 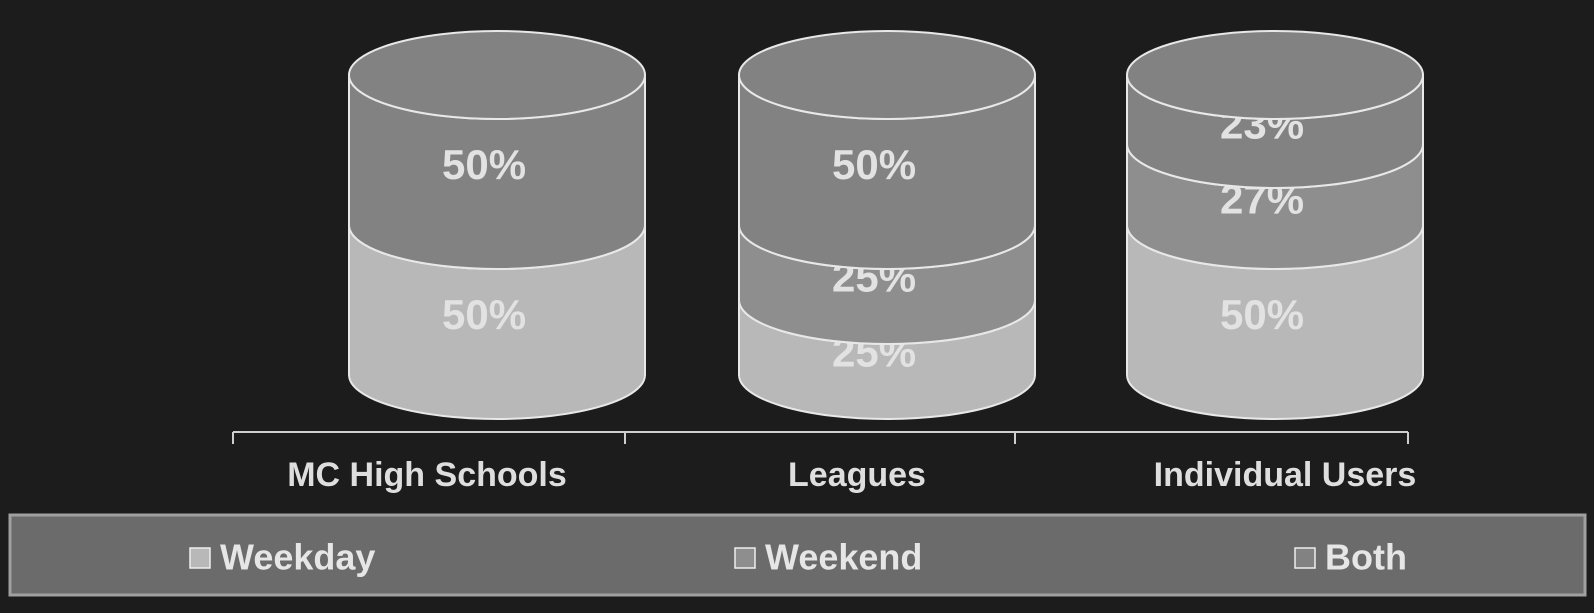 I want to click on x-tick-label: Leagues, so click(x=857, y=475).